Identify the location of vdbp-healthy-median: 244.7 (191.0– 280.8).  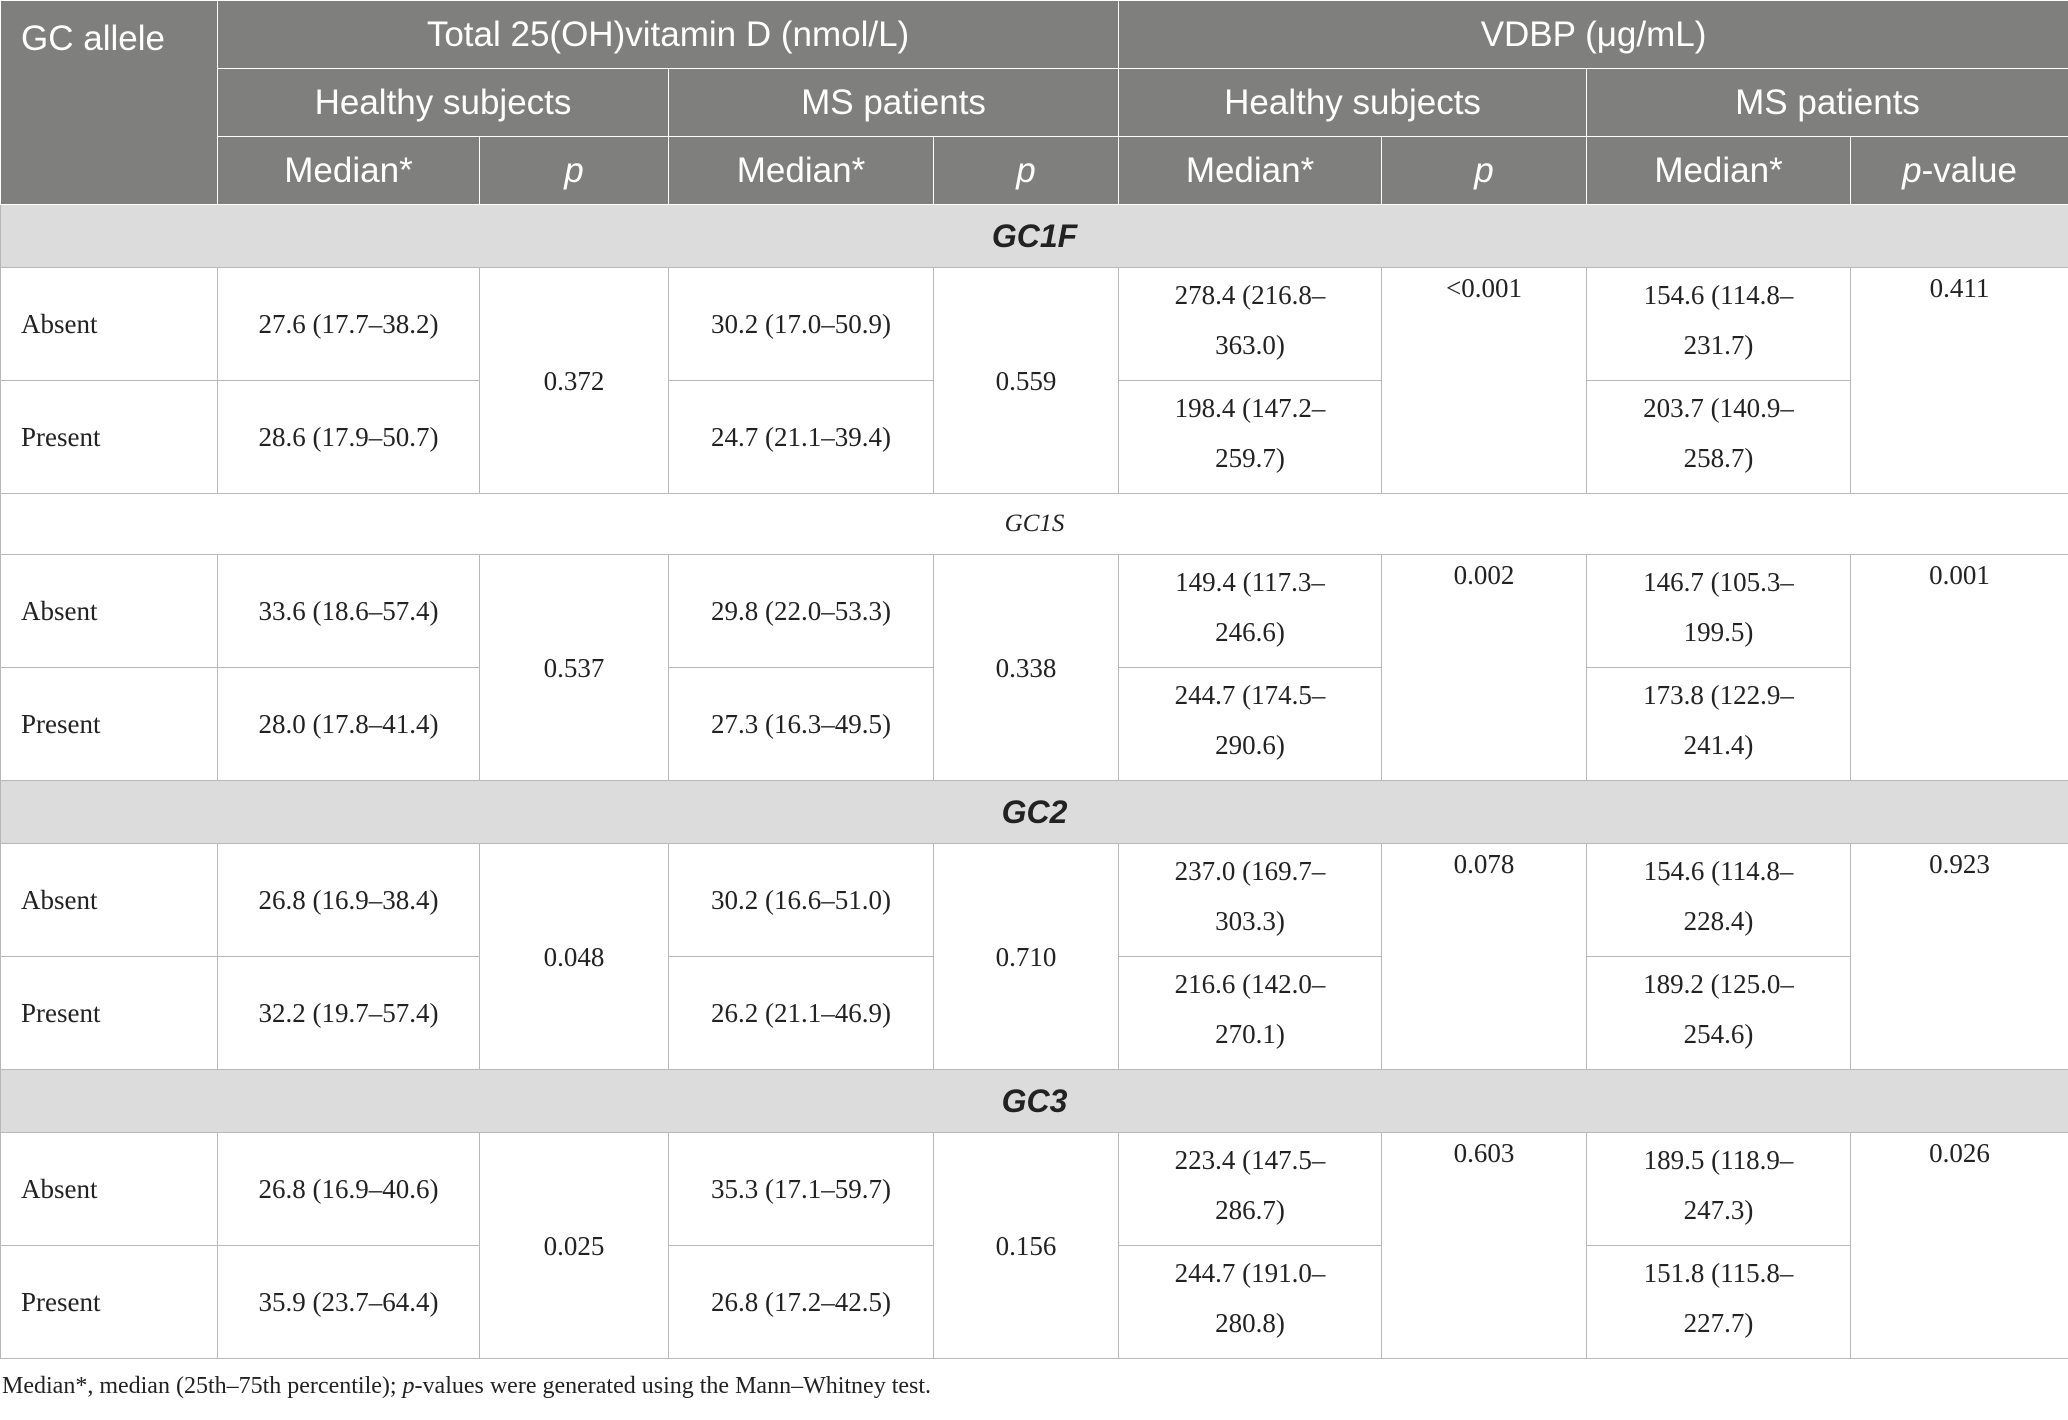
(1250, 1302).